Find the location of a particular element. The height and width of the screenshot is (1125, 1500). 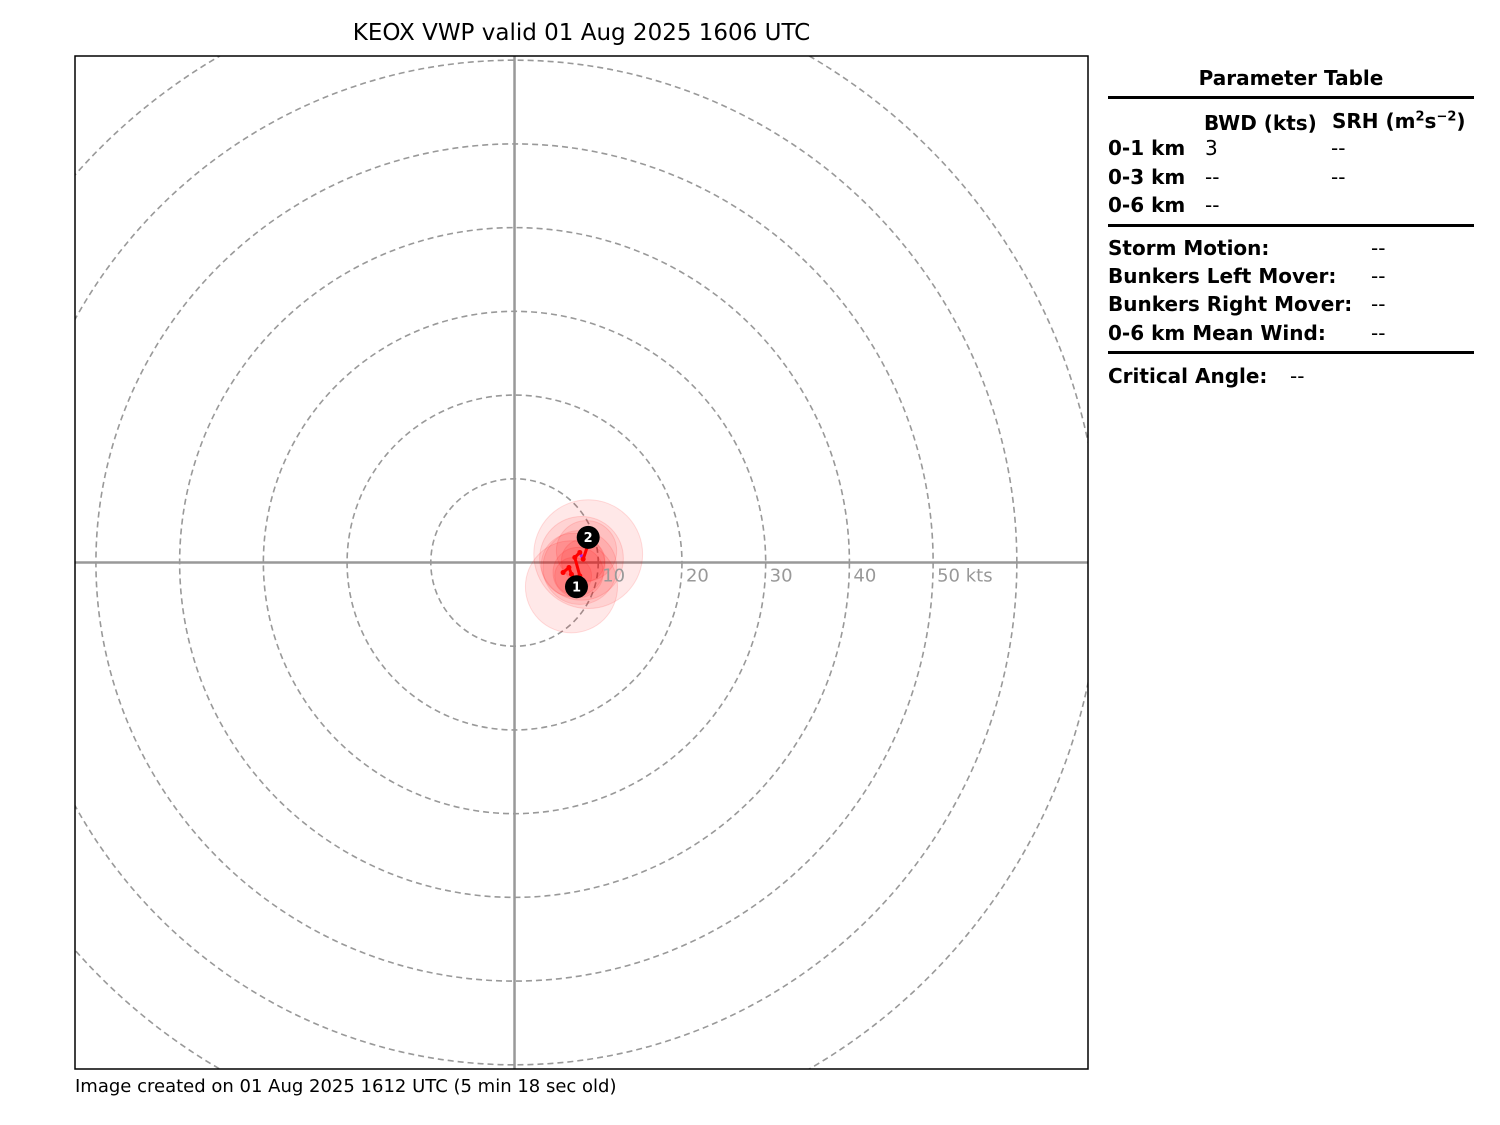

critical-angle-value: -- is located at coordinates (1297, 376).